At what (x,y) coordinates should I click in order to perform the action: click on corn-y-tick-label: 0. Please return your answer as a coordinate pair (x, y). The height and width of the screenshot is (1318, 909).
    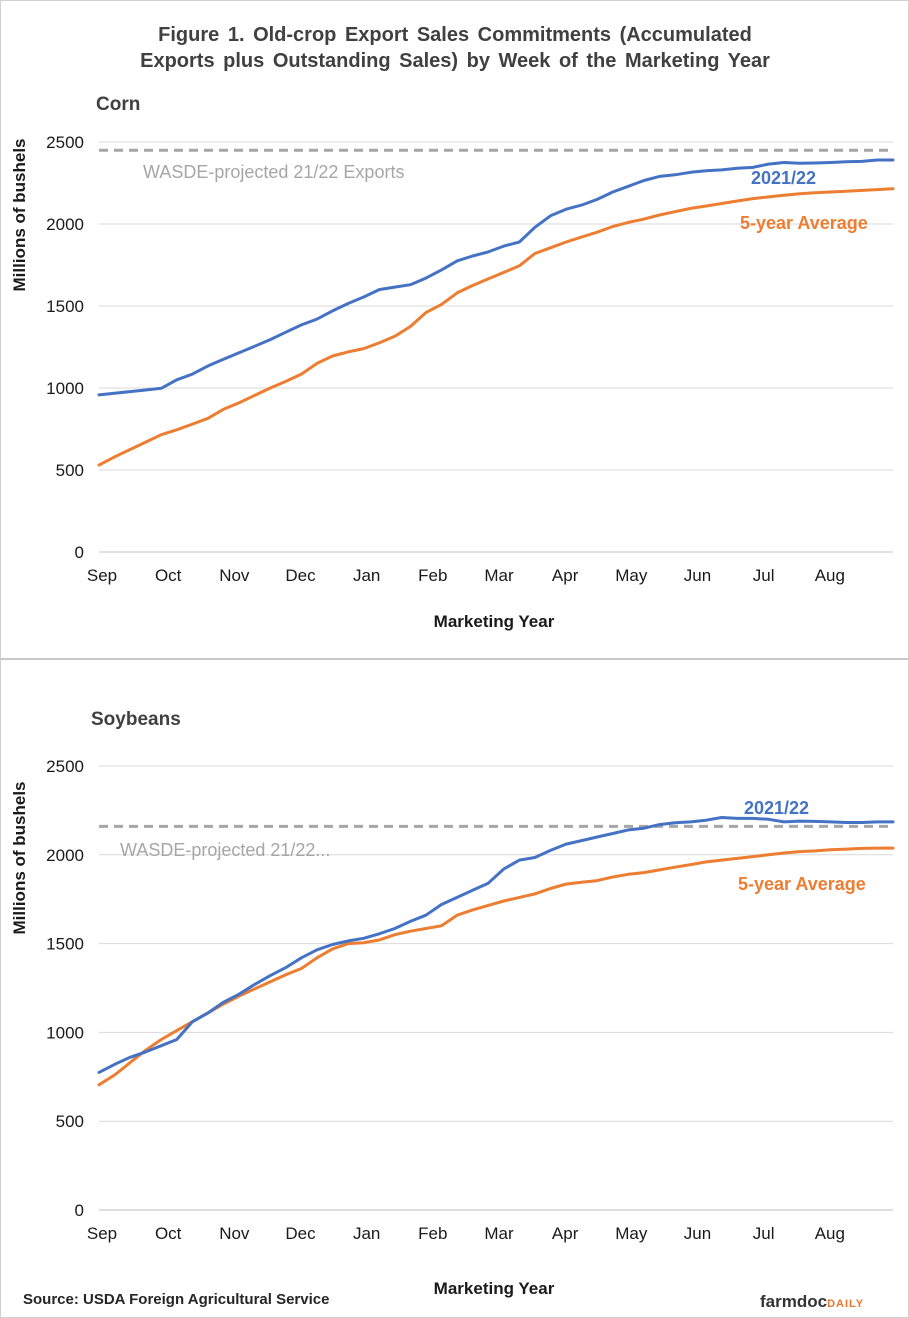
    Looking at the image, I should click on (79, 552).